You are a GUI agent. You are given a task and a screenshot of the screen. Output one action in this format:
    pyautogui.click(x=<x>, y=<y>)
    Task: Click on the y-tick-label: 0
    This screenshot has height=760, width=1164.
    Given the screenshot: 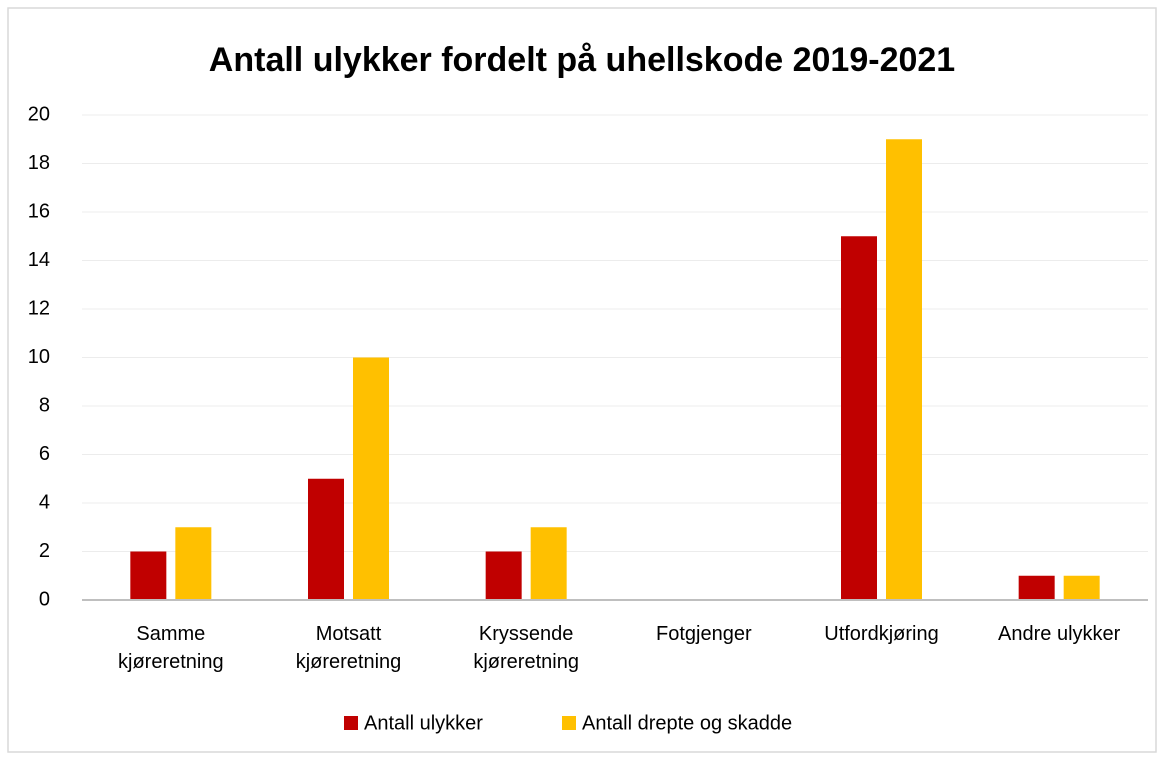 What is the action you would take?
    pyautogui.click(x=44, y=599)
    